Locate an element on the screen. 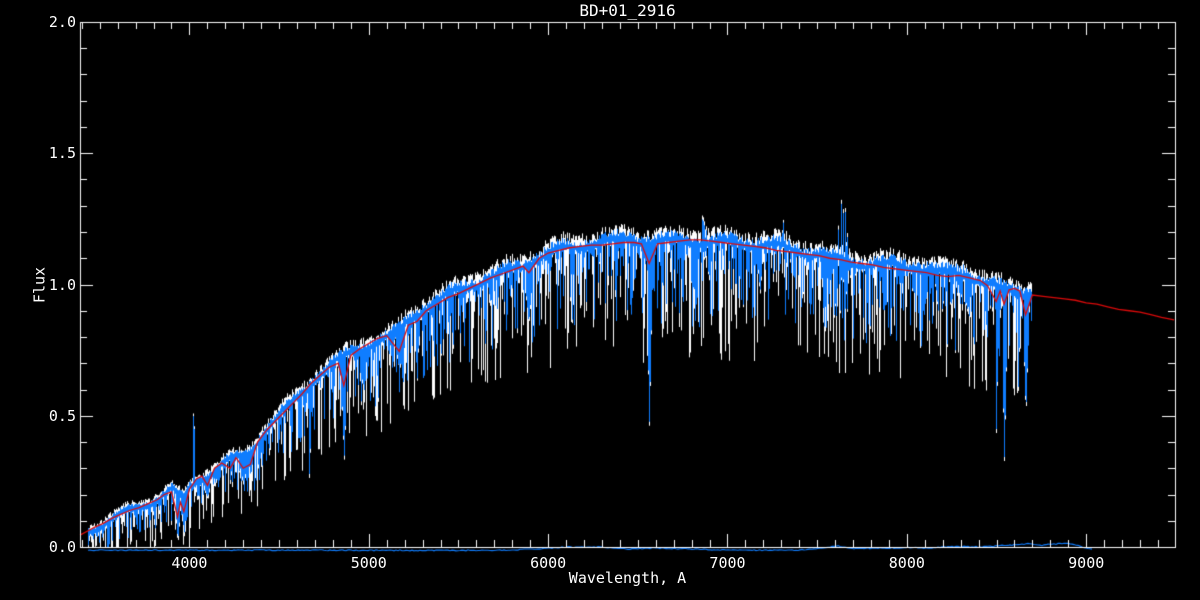 The width and height of the screenshot is (1200, 600). y-tick-label: 0.0 is located at coordinates (62, 547).